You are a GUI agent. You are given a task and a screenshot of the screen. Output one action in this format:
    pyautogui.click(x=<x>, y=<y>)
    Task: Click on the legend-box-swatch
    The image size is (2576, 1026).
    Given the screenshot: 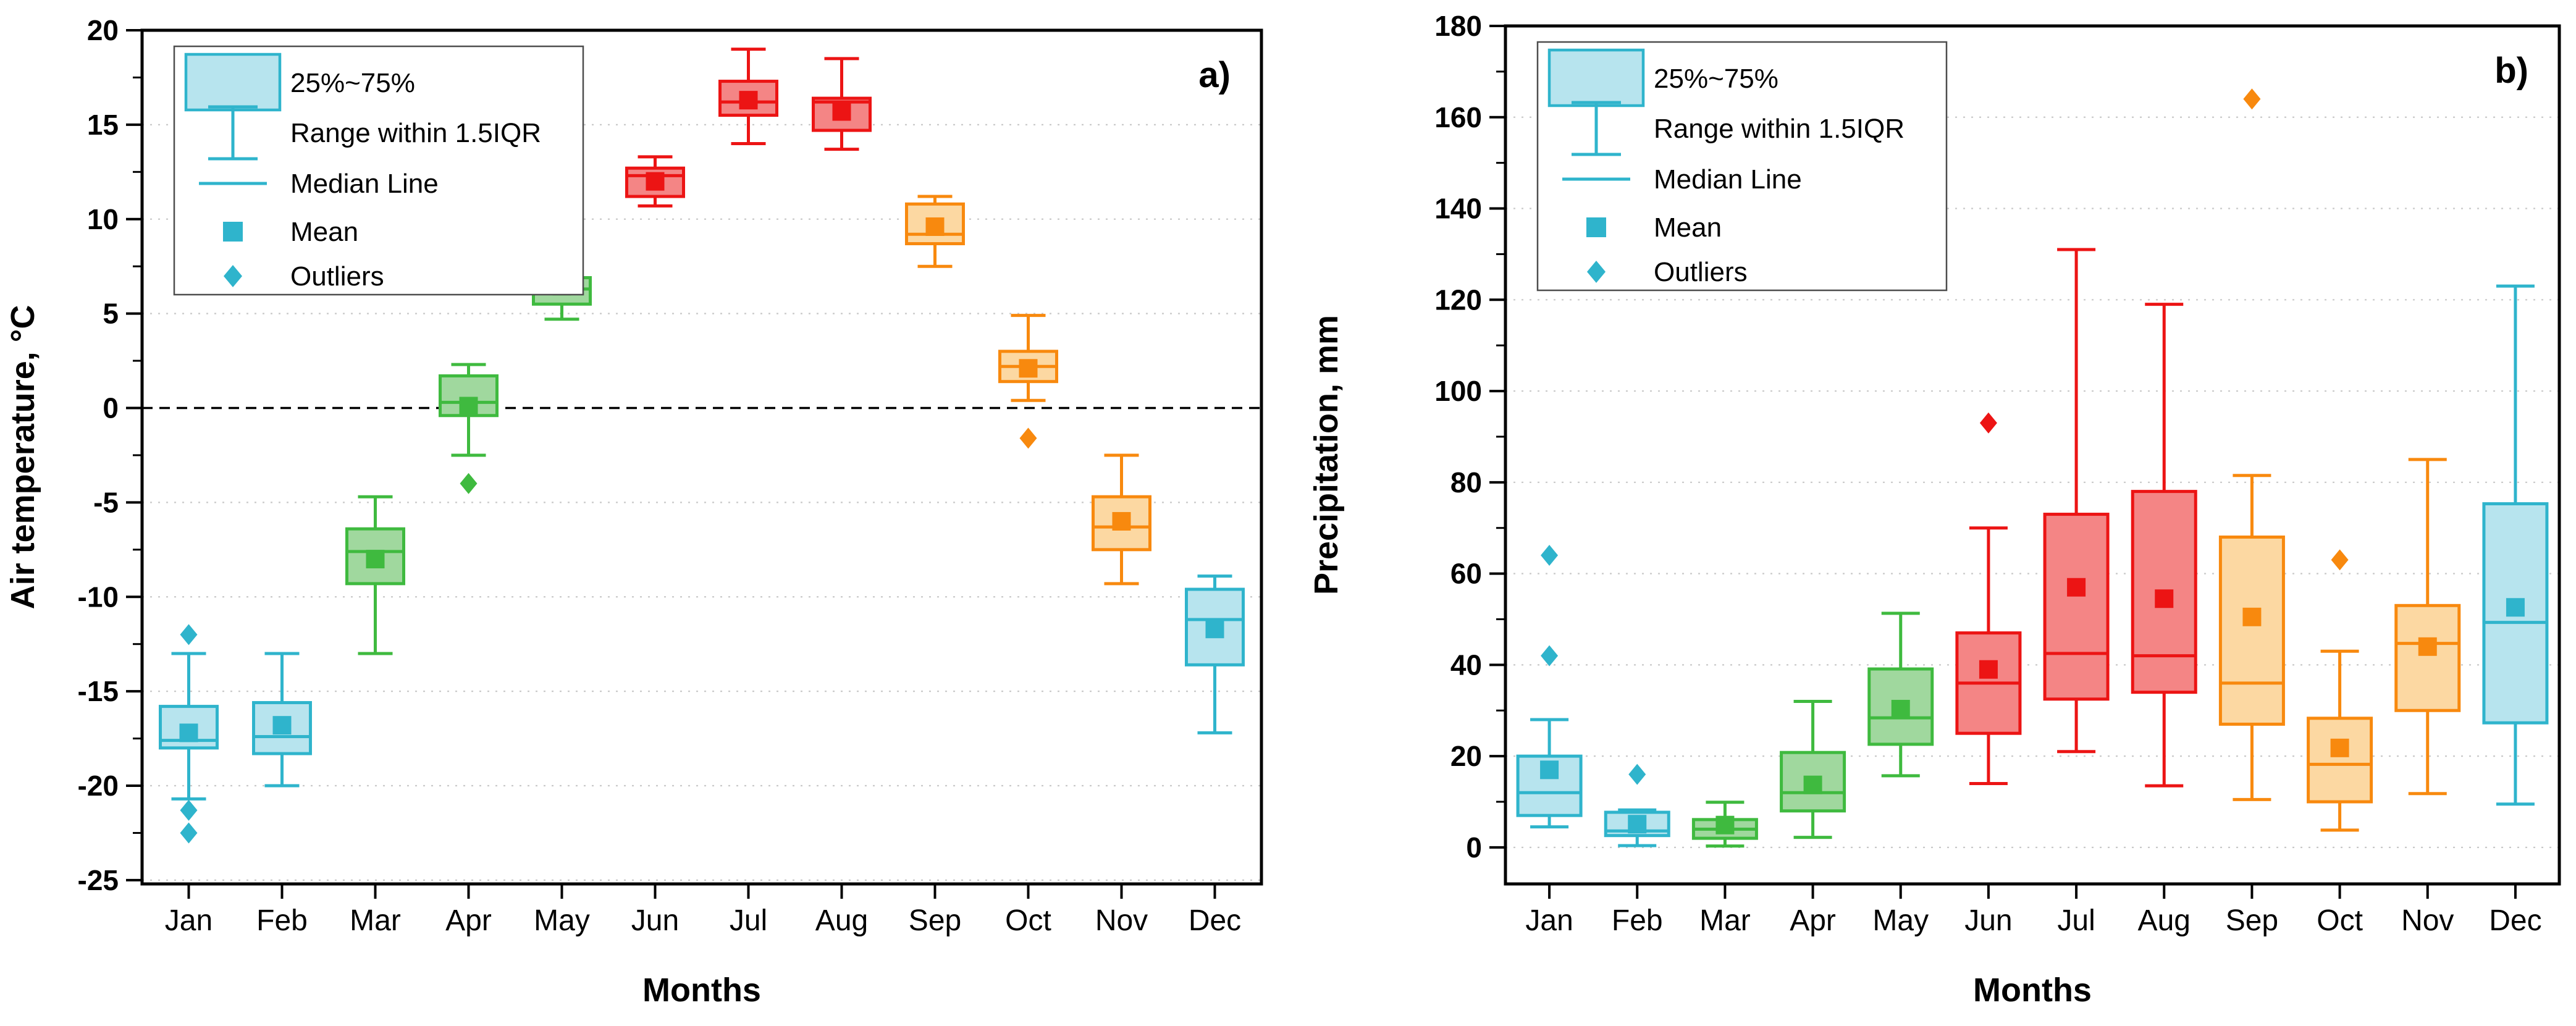 What is the action you would take?
    pyautogui.click(x=1596, y=78)
    